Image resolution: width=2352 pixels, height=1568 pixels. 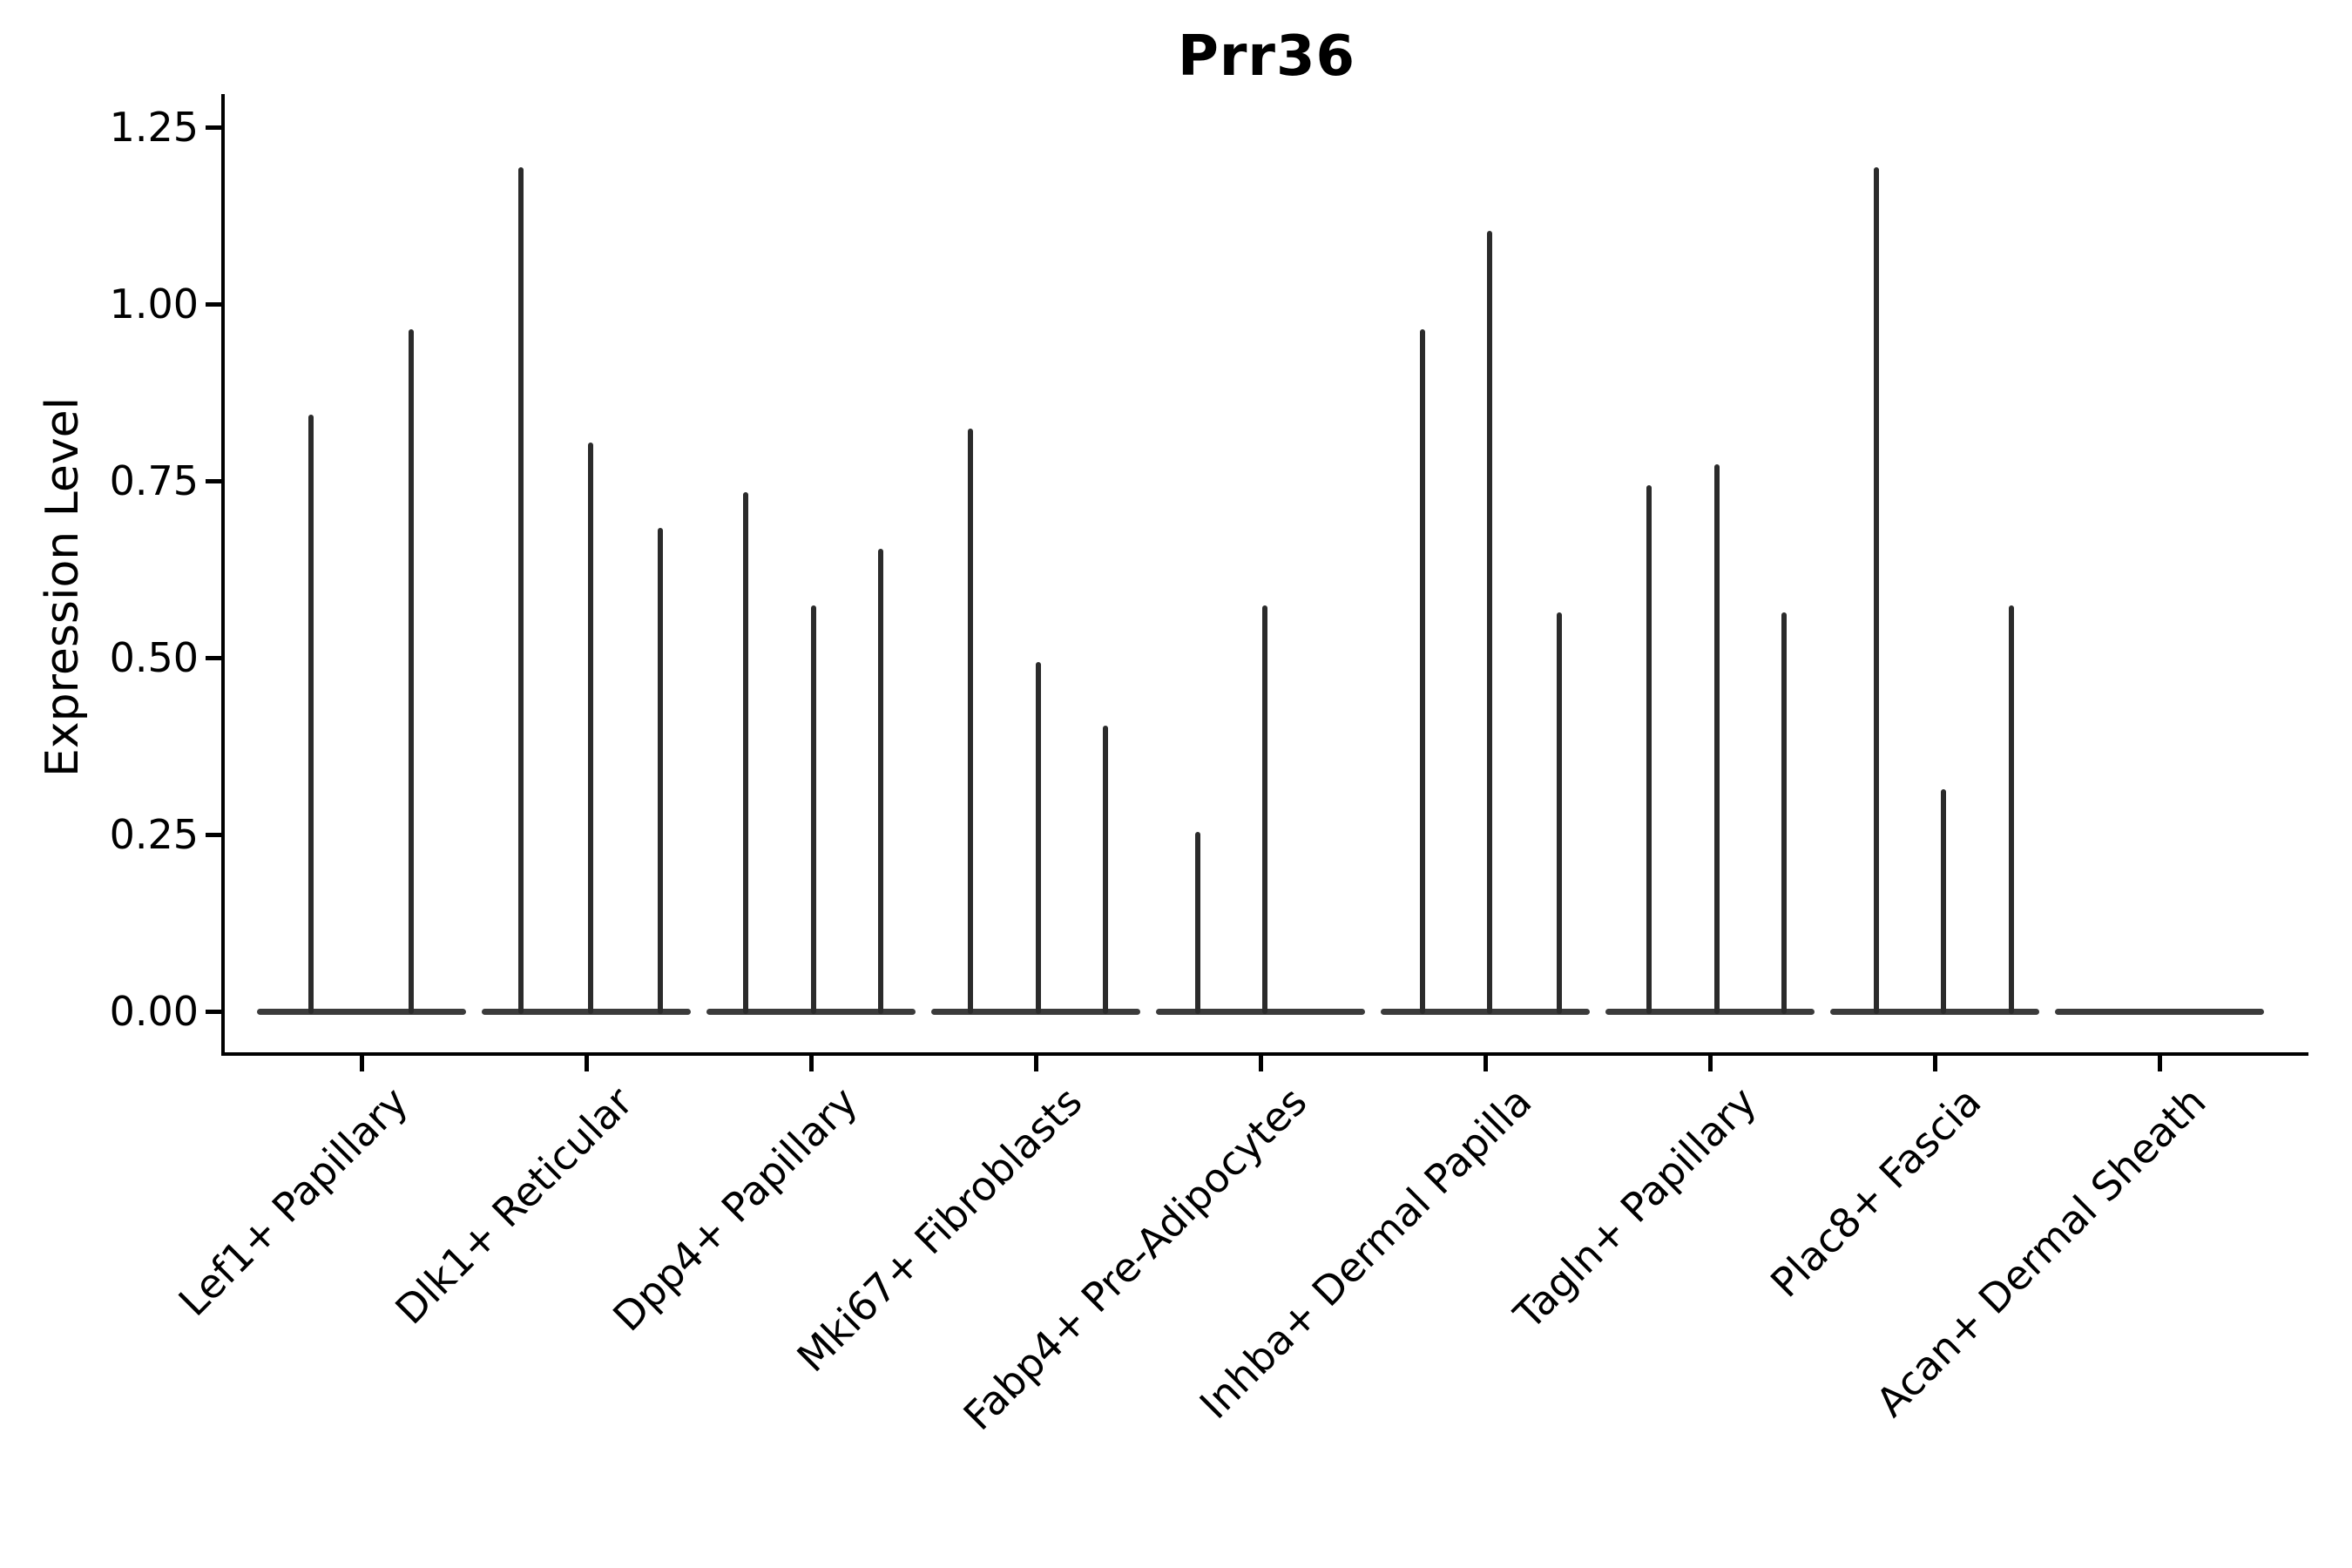 What do you see at coordinates (514, 1206) in the screenshot?
I see `x-tick-label: Dlk1+ Reticular` at bounding box center [514, 1206].